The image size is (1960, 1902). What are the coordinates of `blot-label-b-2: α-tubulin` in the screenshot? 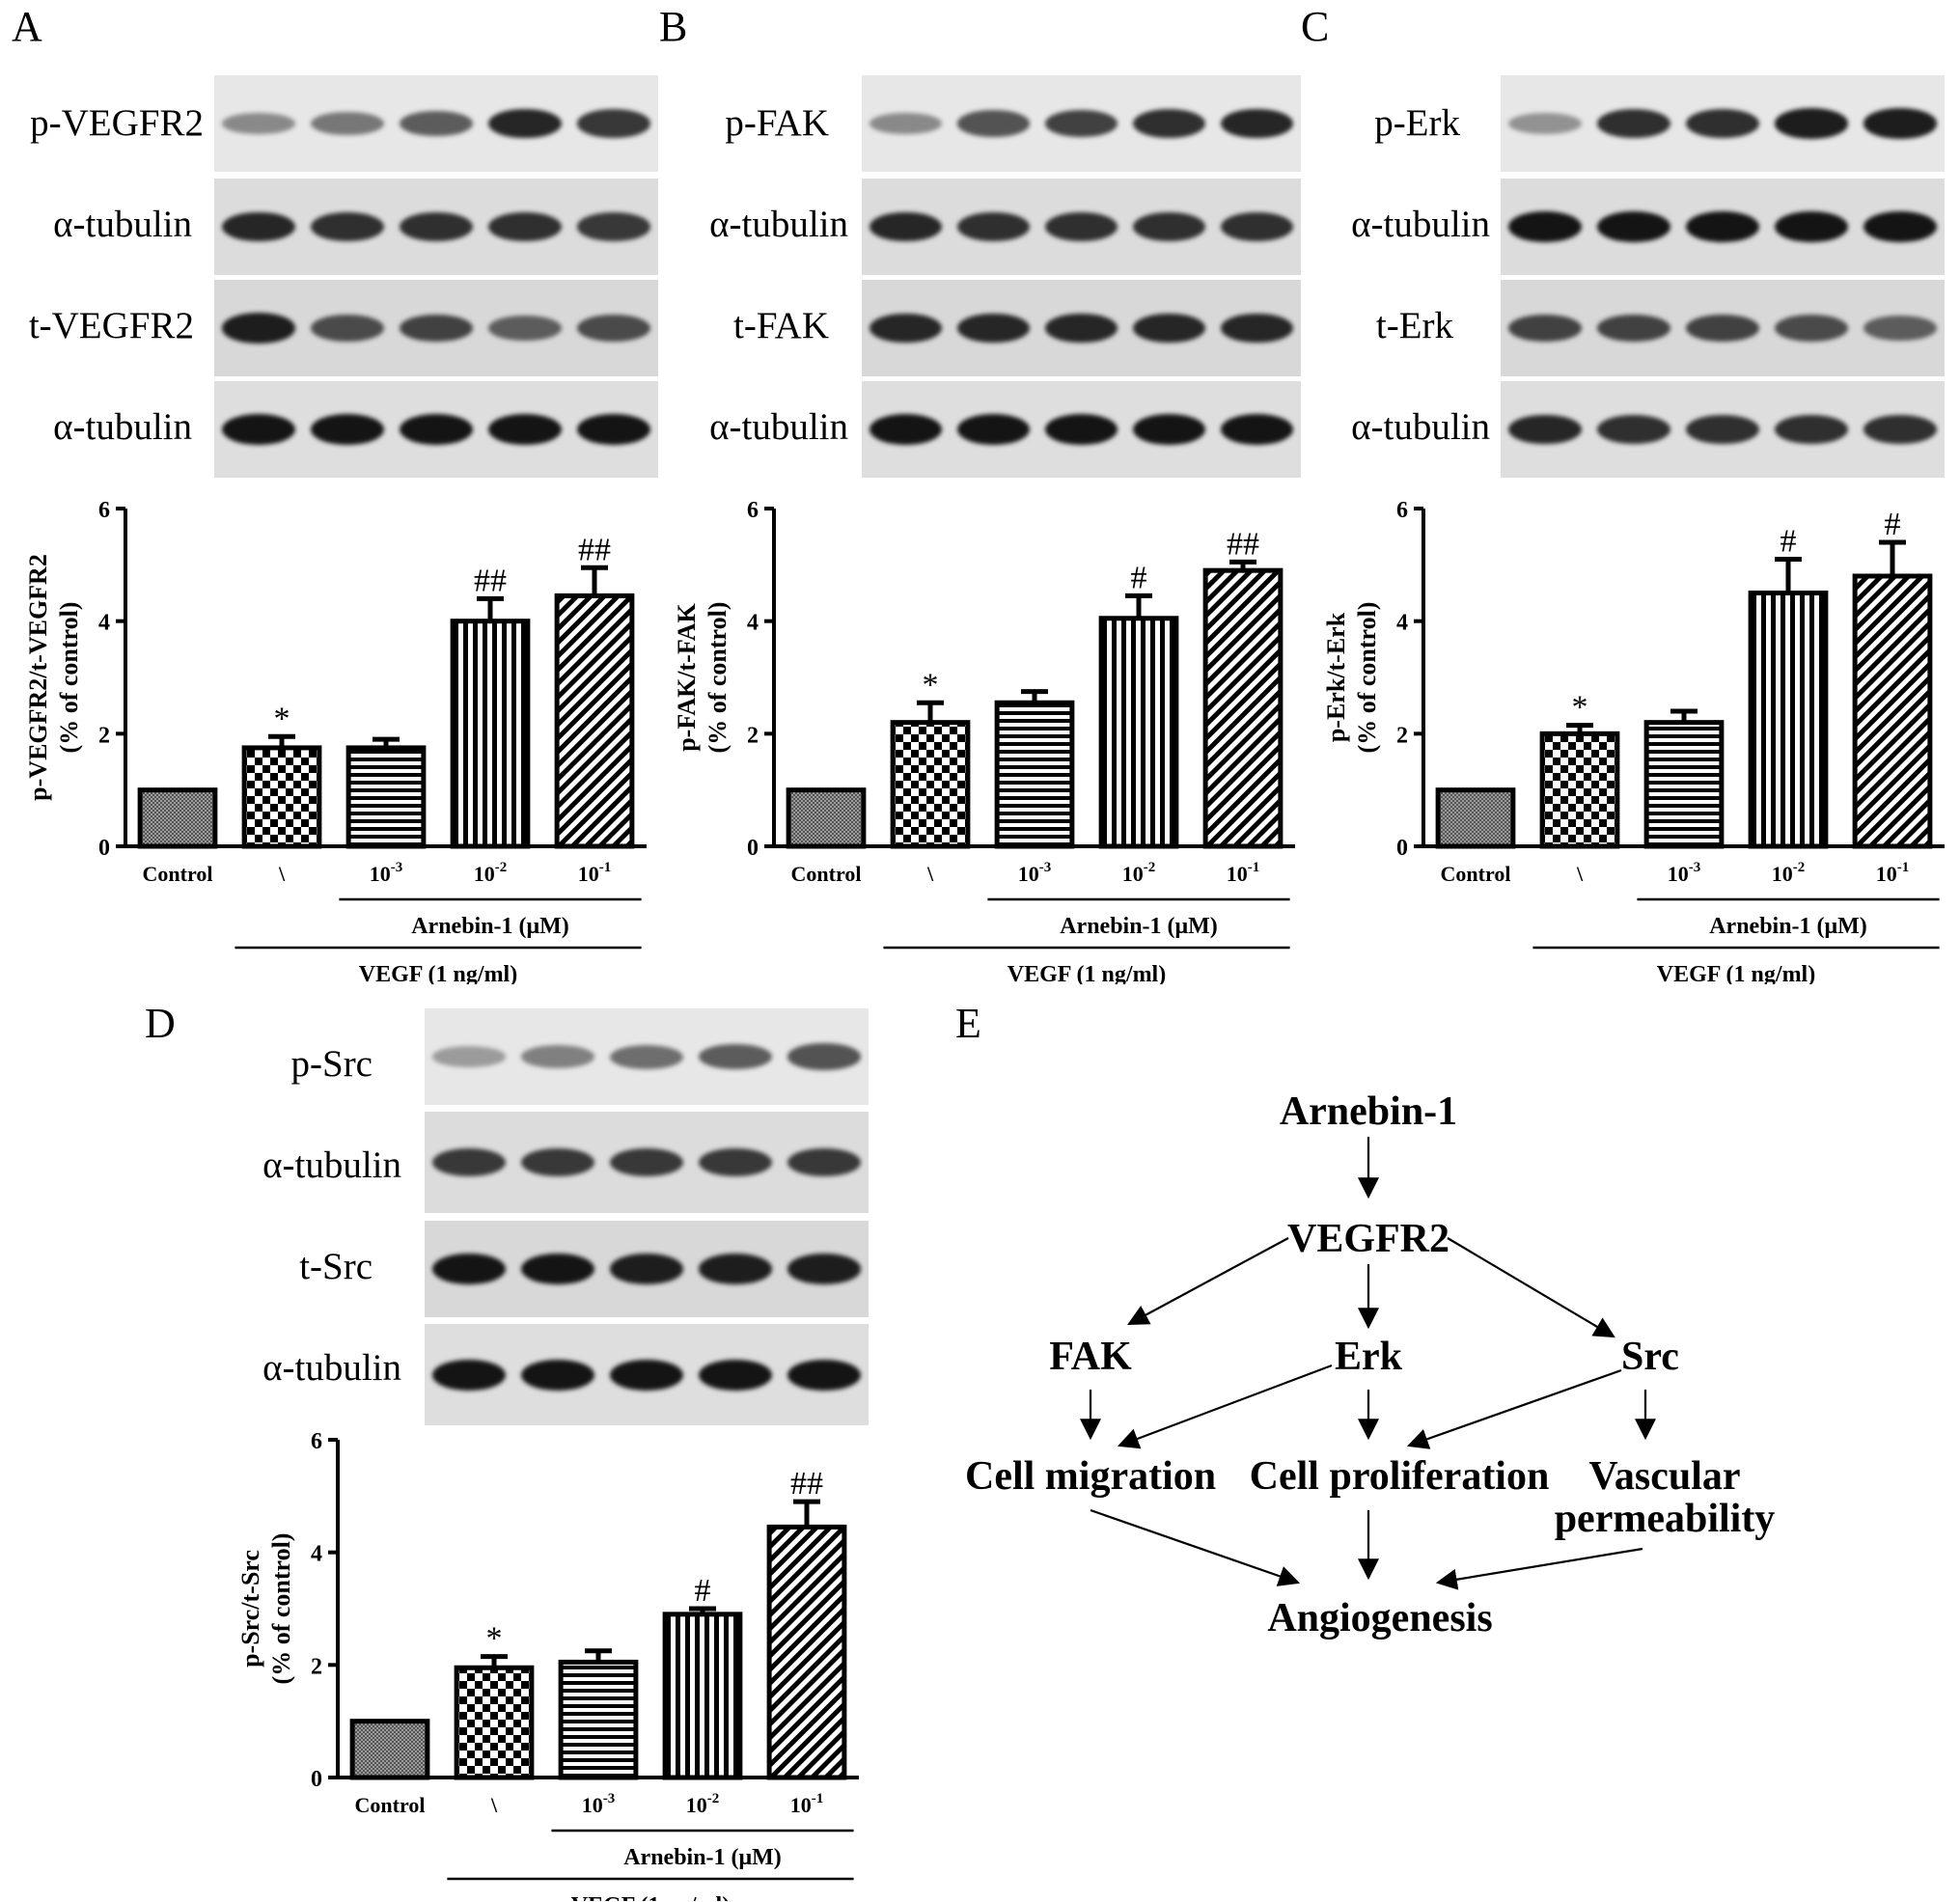 It's located at (778, 224).